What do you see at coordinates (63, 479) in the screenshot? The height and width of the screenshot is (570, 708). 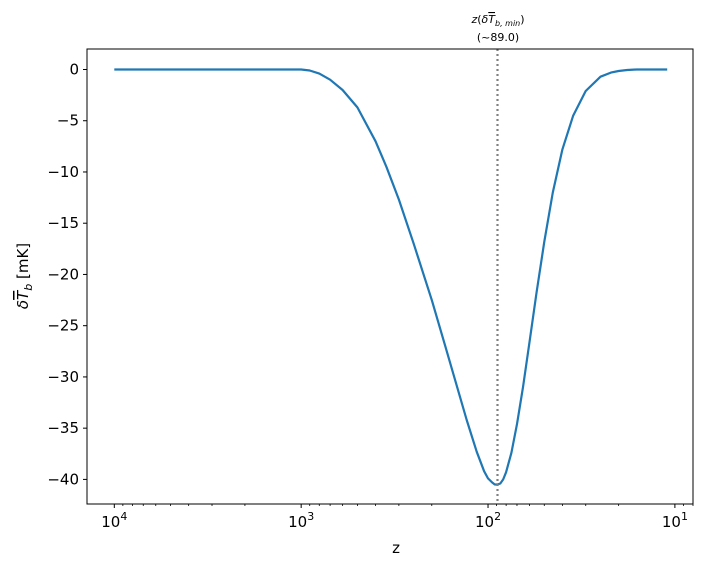 I see `y-tick-label: −40` at bounding box center [63, 479].